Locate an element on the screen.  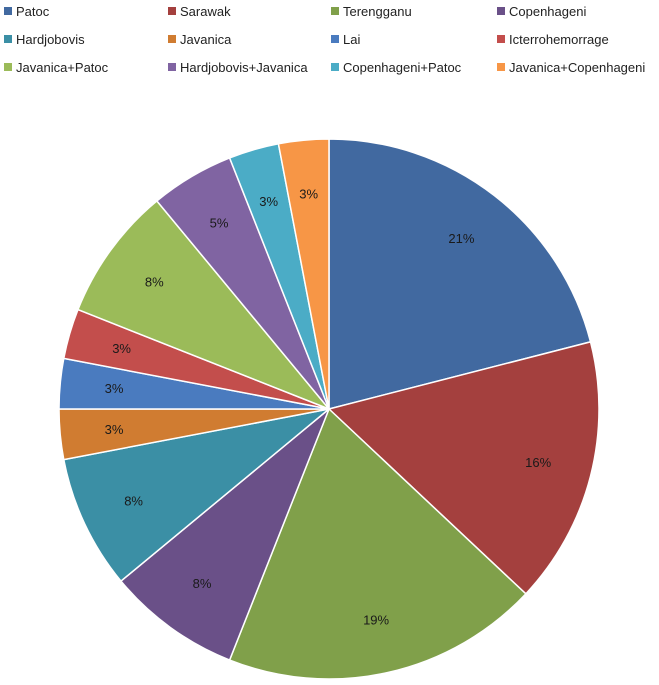
pie-slice-javanica-copenhageni is located at coordinates (303, 274).